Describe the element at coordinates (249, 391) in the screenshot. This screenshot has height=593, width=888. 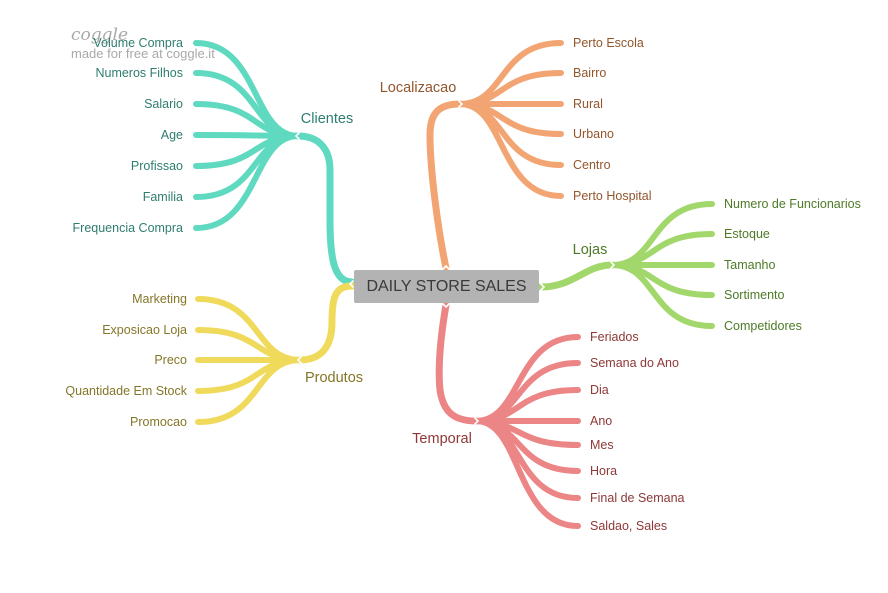
I see `produtos-leaf-connector` at that location.